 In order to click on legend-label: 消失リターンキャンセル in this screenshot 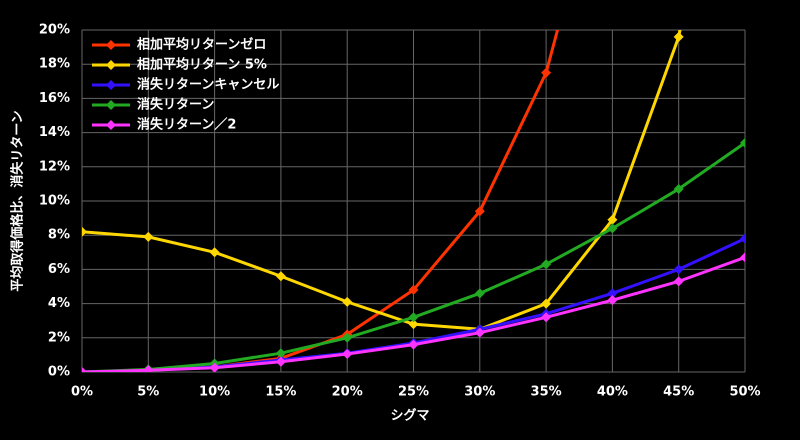, I will do `click(208, 85)`.